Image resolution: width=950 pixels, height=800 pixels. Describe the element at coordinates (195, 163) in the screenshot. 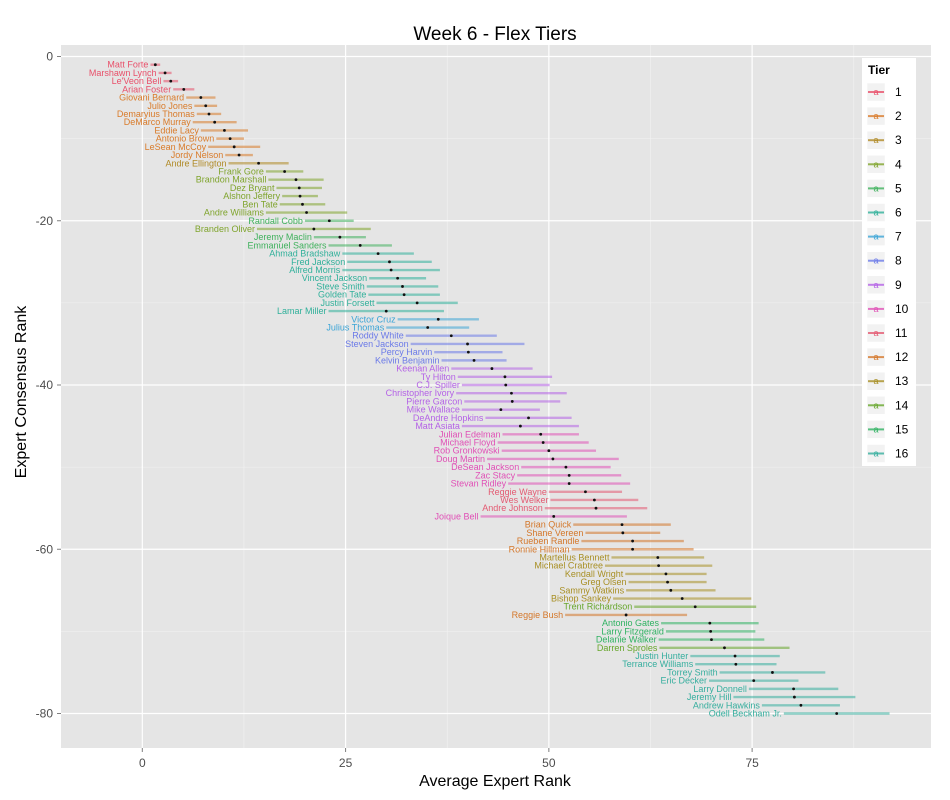

I see `player-label: Andre Ellington` at that location.